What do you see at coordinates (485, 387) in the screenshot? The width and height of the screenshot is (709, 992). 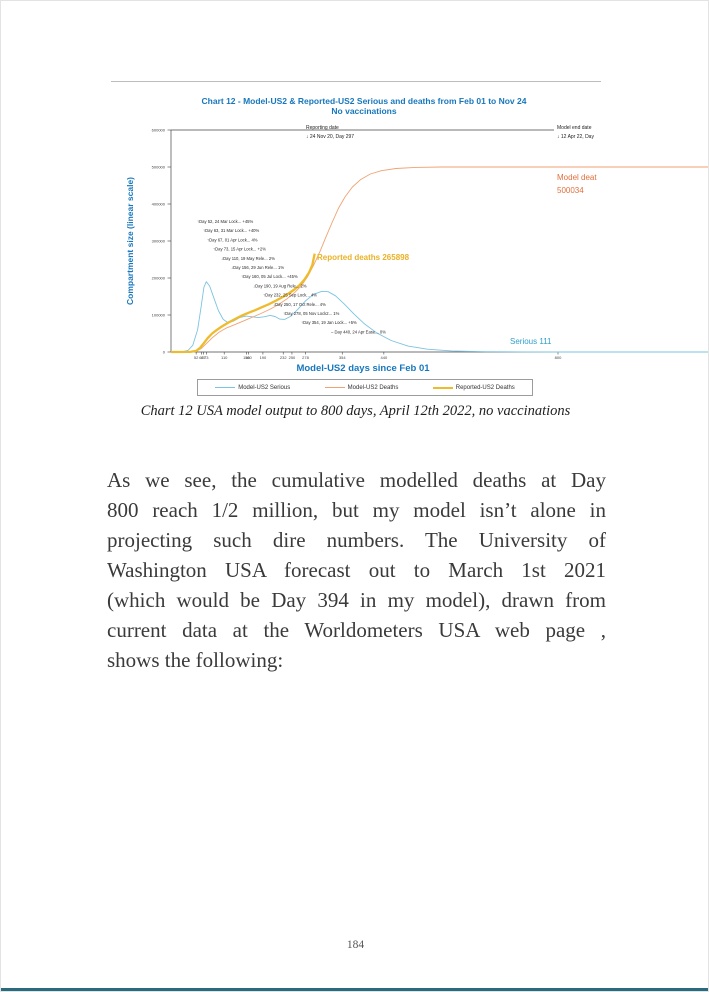 I see `legend-label: Reported-US2 Deaths` at bounding box center [485, 387].